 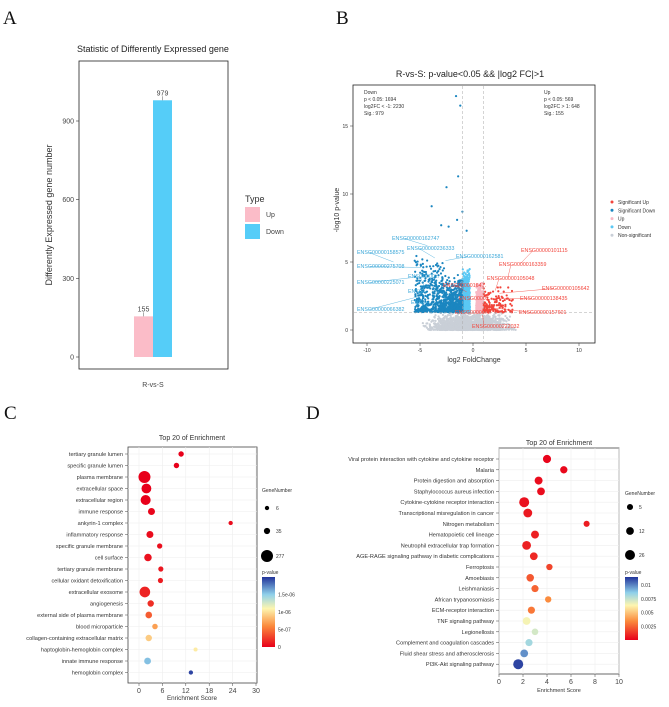 I want to click on term-label: external side of plasma membrane, so click(x=80, y=616).